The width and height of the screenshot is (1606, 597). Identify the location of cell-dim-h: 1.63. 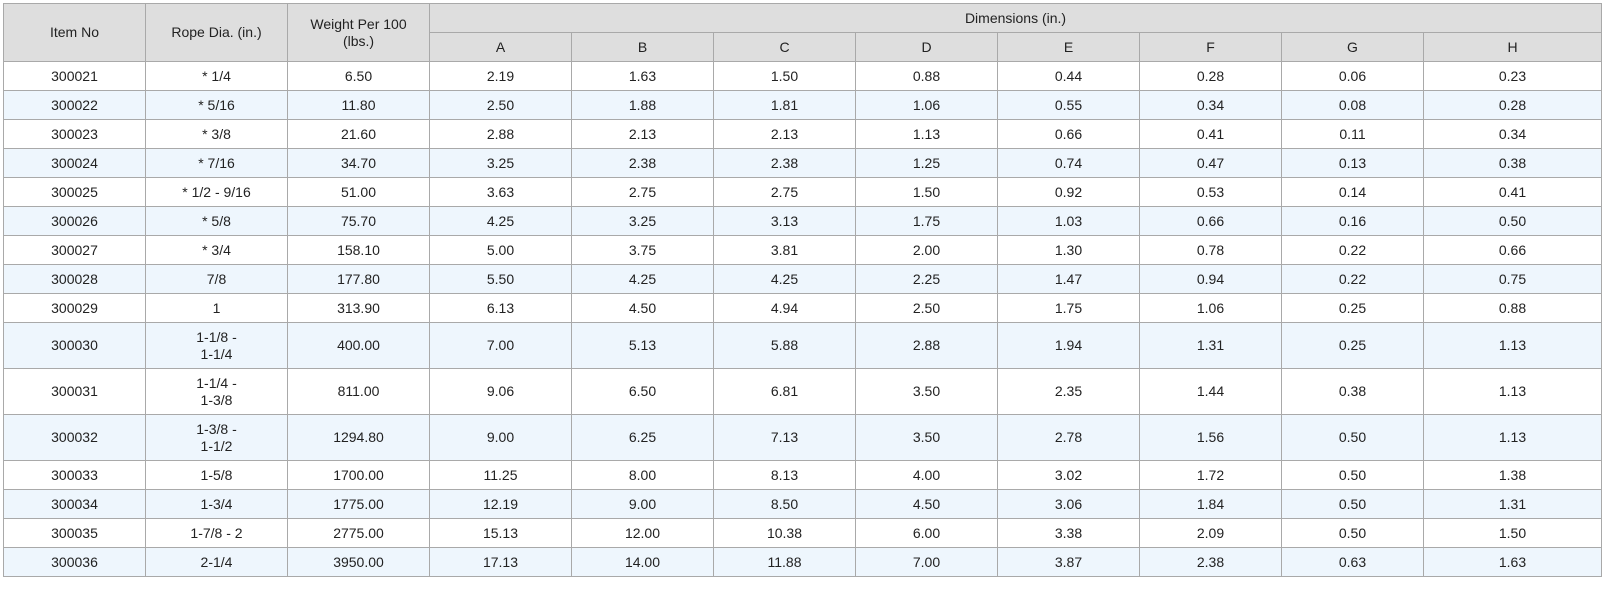
(1512, 562).